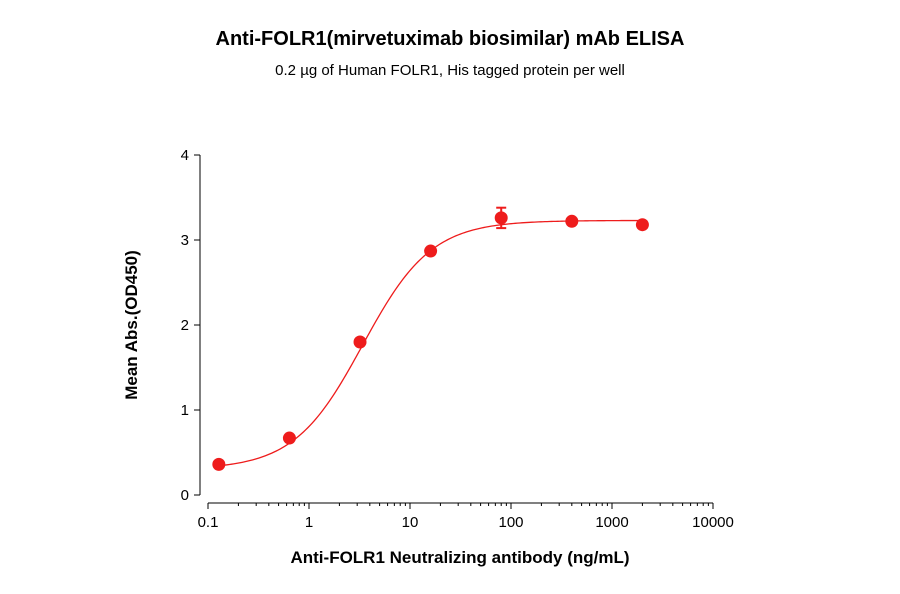 The image size is (900, 594). What do you see at coordinates (208, 522) in the screenshot?
I see `x-tick-label: 0.1` at bounding box center [208, 522].